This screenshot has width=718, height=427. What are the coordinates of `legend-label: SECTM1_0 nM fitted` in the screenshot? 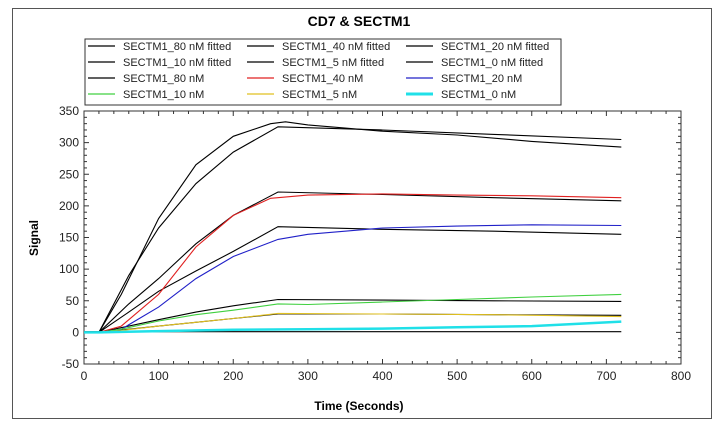 It's located at (492, 63).